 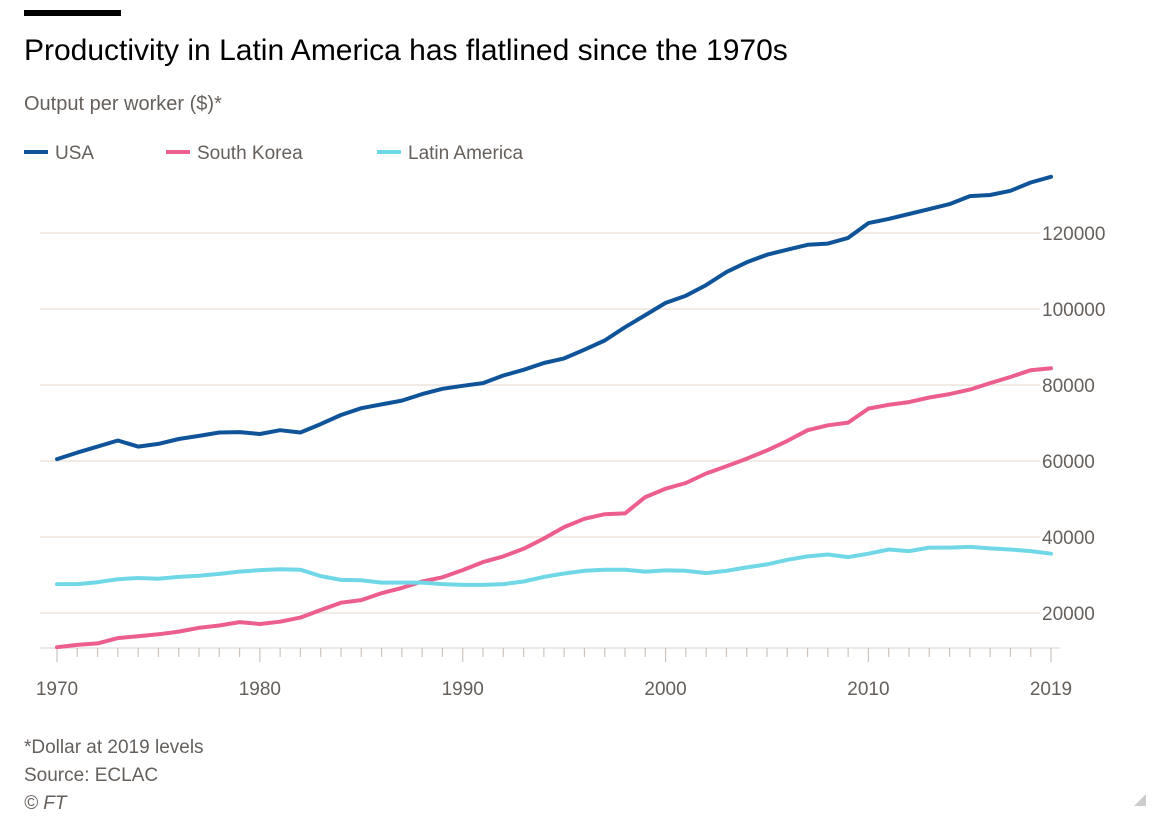 What do you see at coordinates (57, 689) in the screenshot?
I see `x-tick-label: 1970` at bounding box center [57, 689].